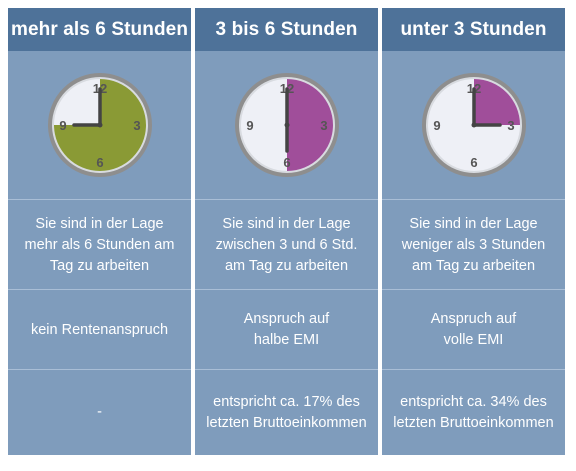  Describe the element at coordinates (99, 29) in the screenshot. I see `column-header: mehr als 6 Stunden` at that location.